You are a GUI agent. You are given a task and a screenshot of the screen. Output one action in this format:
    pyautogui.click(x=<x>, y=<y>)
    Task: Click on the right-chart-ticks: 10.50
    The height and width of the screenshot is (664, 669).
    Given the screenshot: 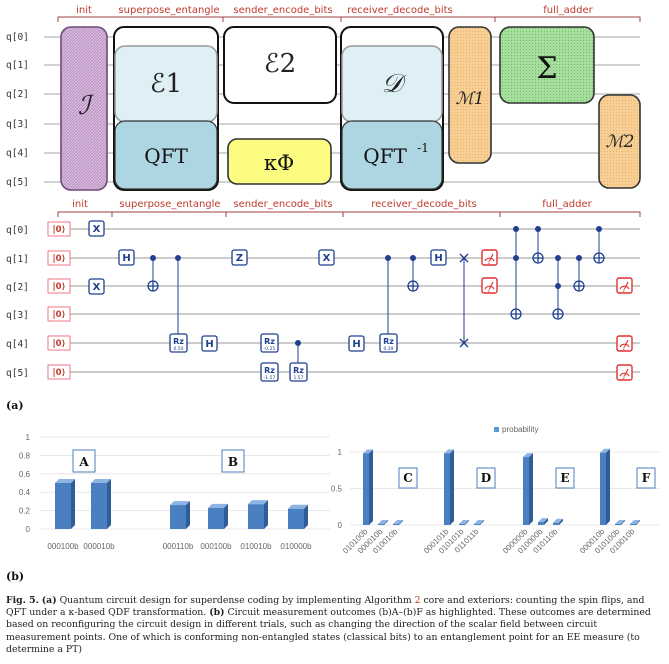 What is the action you would take?
    pyautogui.click(x=337, y=489)
    